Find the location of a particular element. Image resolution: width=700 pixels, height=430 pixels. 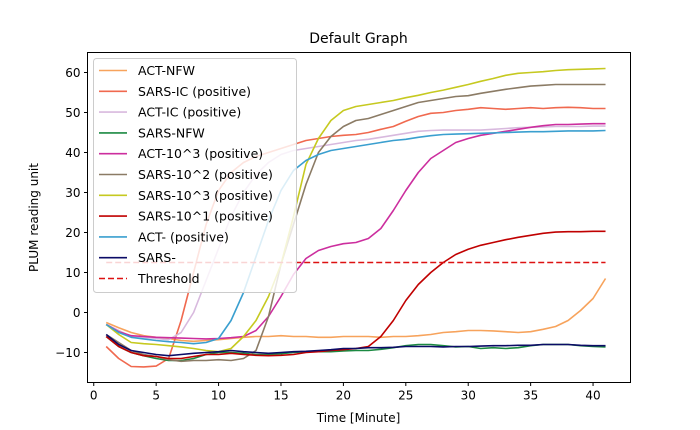

y-tick-label: 30 is located at coordinates (72, 193).